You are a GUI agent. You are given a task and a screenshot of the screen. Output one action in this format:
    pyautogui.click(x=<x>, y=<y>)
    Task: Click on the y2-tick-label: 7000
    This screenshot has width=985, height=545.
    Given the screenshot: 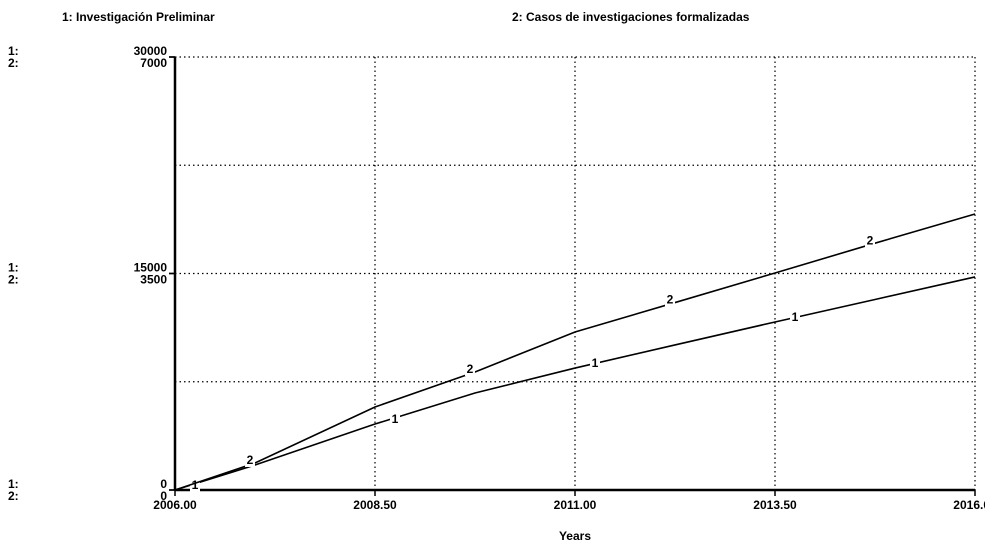 What is the action you would take?
    pyautogui.click(x=153, y=63)
    